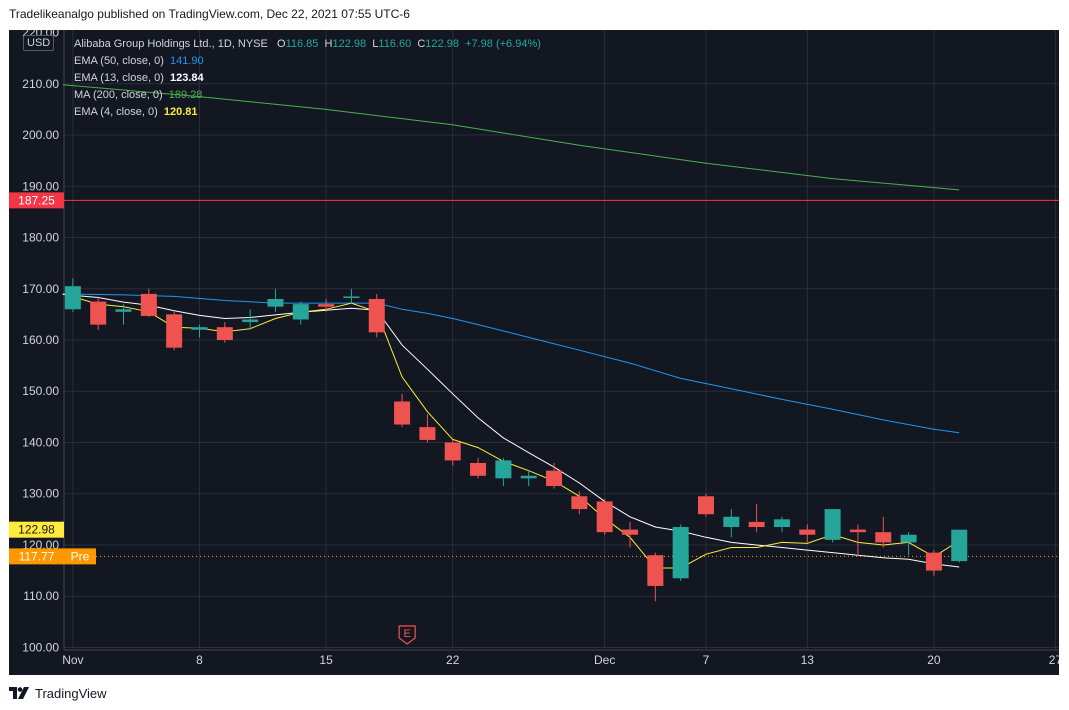 This screenshot has height=710, width=1069. I want to click on price-label: 187.25, so click(36, 200).